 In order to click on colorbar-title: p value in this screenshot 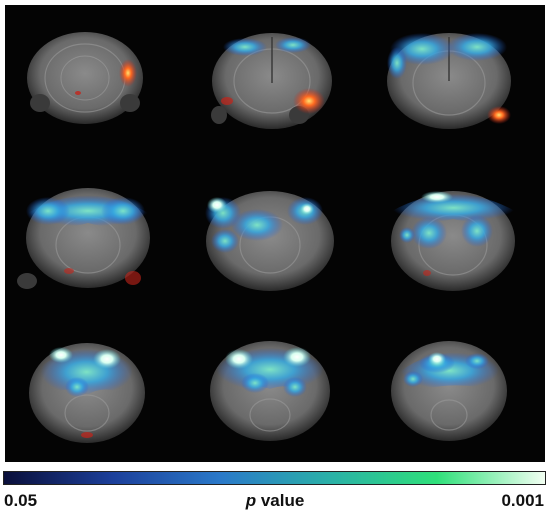, I will do `click(275, 501)`.